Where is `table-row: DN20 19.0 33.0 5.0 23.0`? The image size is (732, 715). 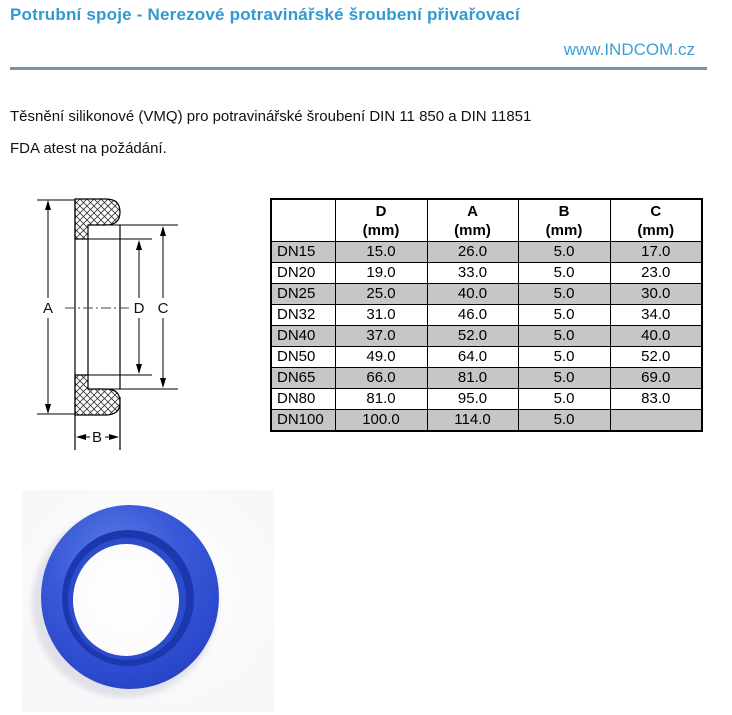
table-row: DN20 19.0 33.0 5.0 23.0 is located at coordinates (486, 273).